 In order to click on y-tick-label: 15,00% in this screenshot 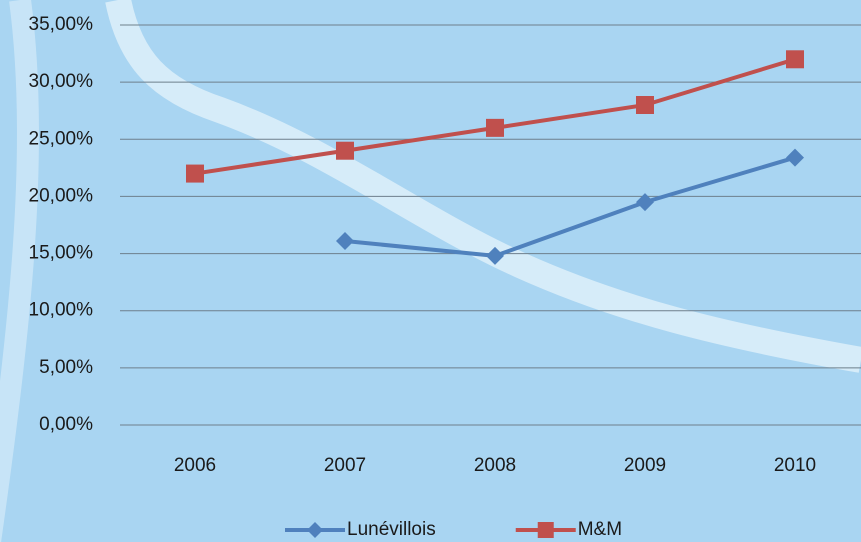, I will do `click(61, 253)`.